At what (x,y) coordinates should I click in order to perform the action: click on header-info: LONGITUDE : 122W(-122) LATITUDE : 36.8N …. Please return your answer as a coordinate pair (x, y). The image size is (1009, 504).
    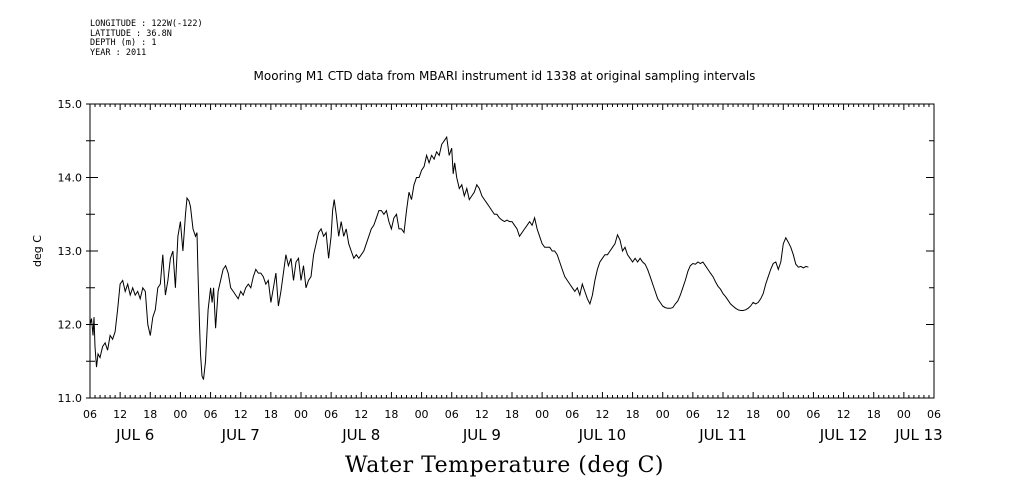
    Looking at the image, I should click on (146, 38).